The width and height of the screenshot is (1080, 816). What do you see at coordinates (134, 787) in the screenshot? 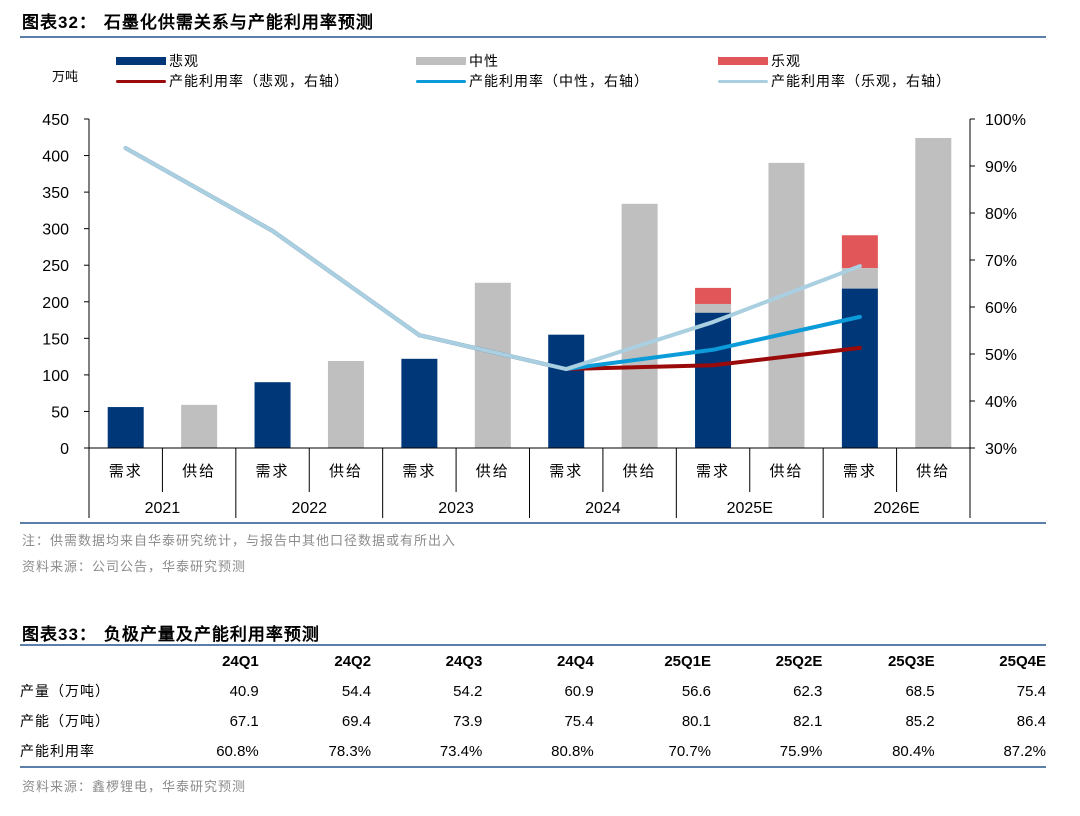
I see `figure33-source: 资料来源：鑫椤锂电，华泰研究预测` at bounding box center [134, 787].